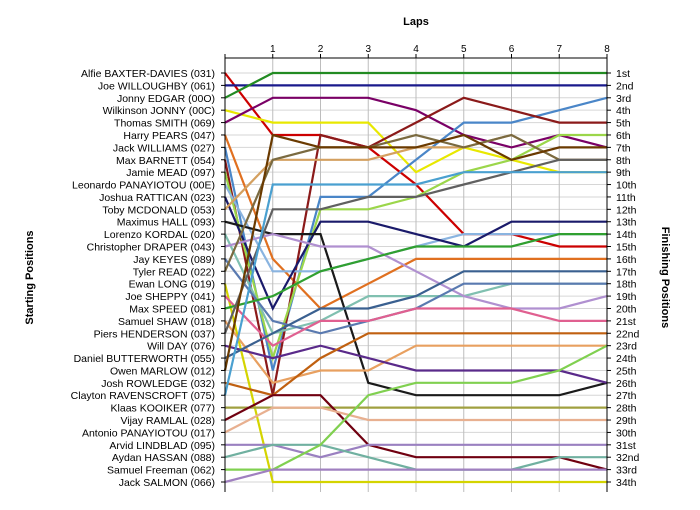  Describe the element at coordinates (623, 74) in the screenshot. I see `finishing-position-label: 1st` at that location.